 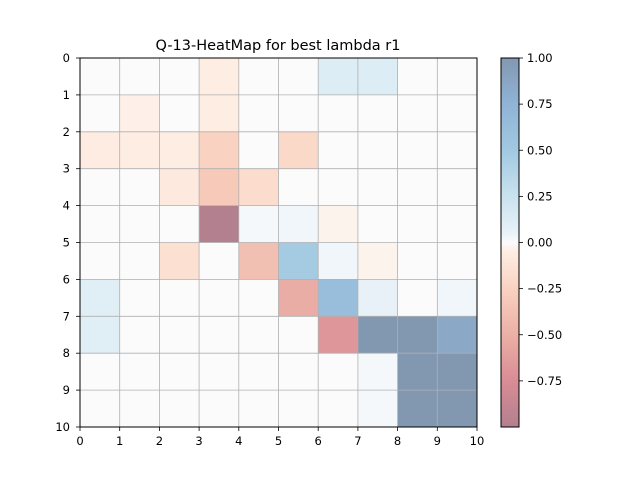 What do you see at coordinates (540, 196) in the screenshot?
I see `colorbar-tick-label: 0.25` at bounding box center [540, 196].